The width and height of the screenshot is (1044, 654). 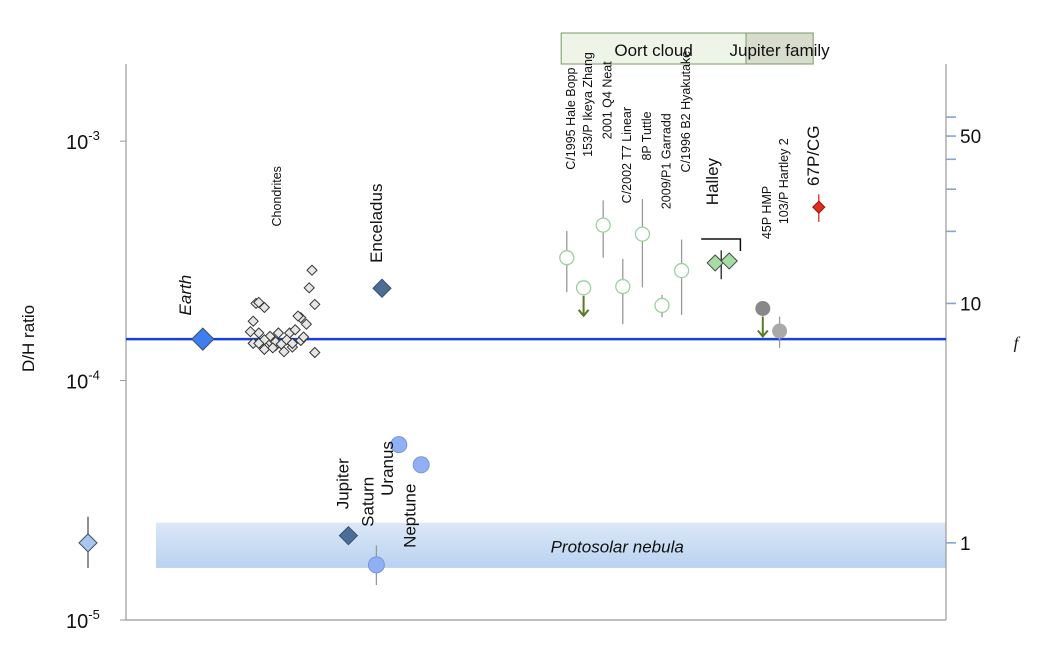 I want to click on 8p-tuttle-marker, so click(x=642, y=234).